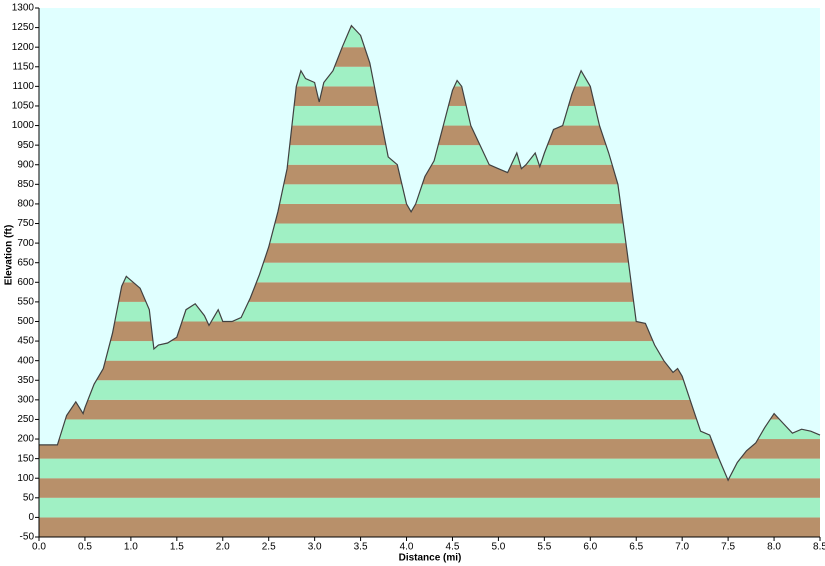  I want to click on x-tick-label: 0.5, so click(85, 547).